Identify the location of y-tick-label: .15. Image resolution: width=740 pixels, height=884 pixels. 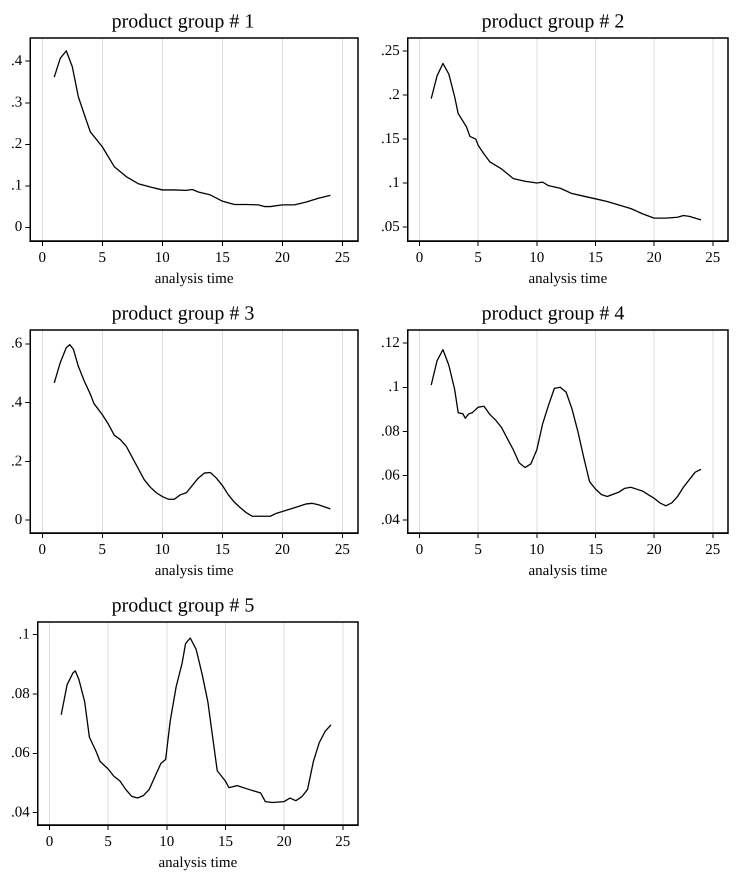
(390, 139).